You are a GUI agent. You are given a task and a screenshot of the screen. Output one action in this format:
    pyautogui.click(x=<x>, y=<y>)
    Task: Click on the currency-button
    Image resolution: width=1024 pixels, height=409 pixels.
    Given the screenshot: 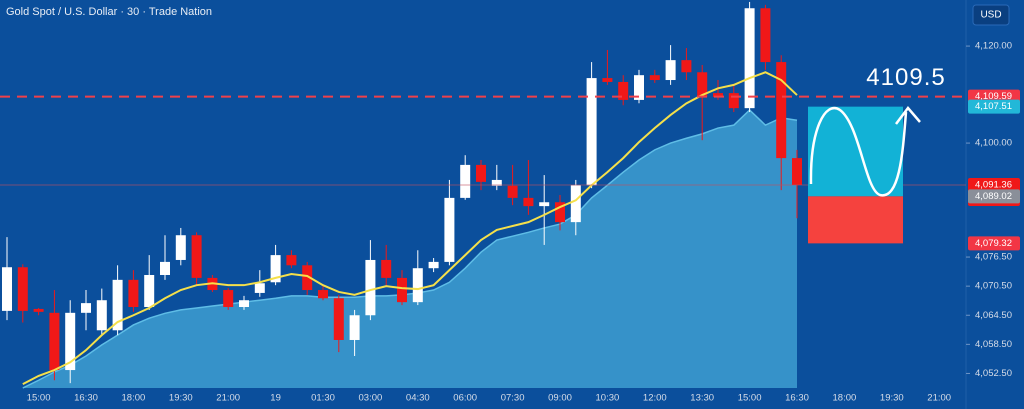 What is the action you would take?
    pyautogui.click(x=991, y=15)
    